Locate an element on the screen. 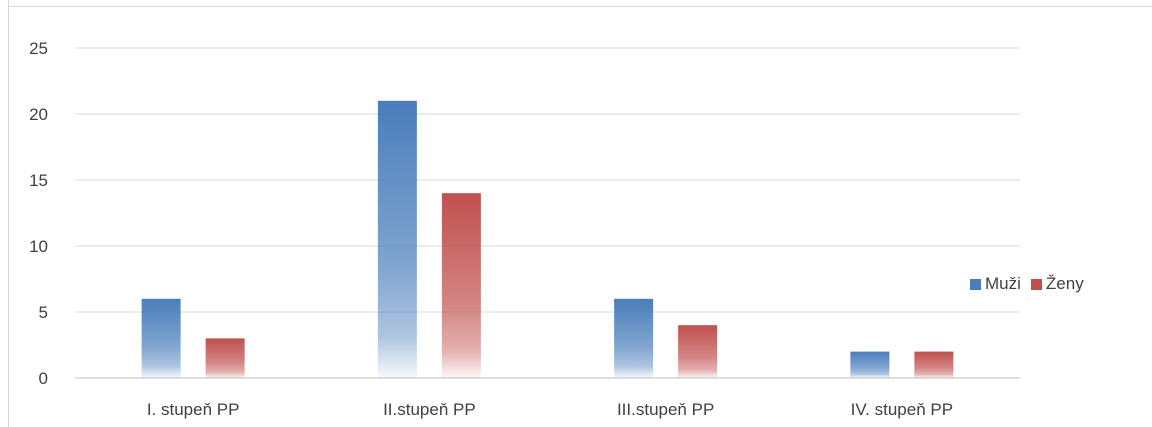 This screenshot has height=427, width=1152. chart-frame-left is located at coordinates (8, 213).